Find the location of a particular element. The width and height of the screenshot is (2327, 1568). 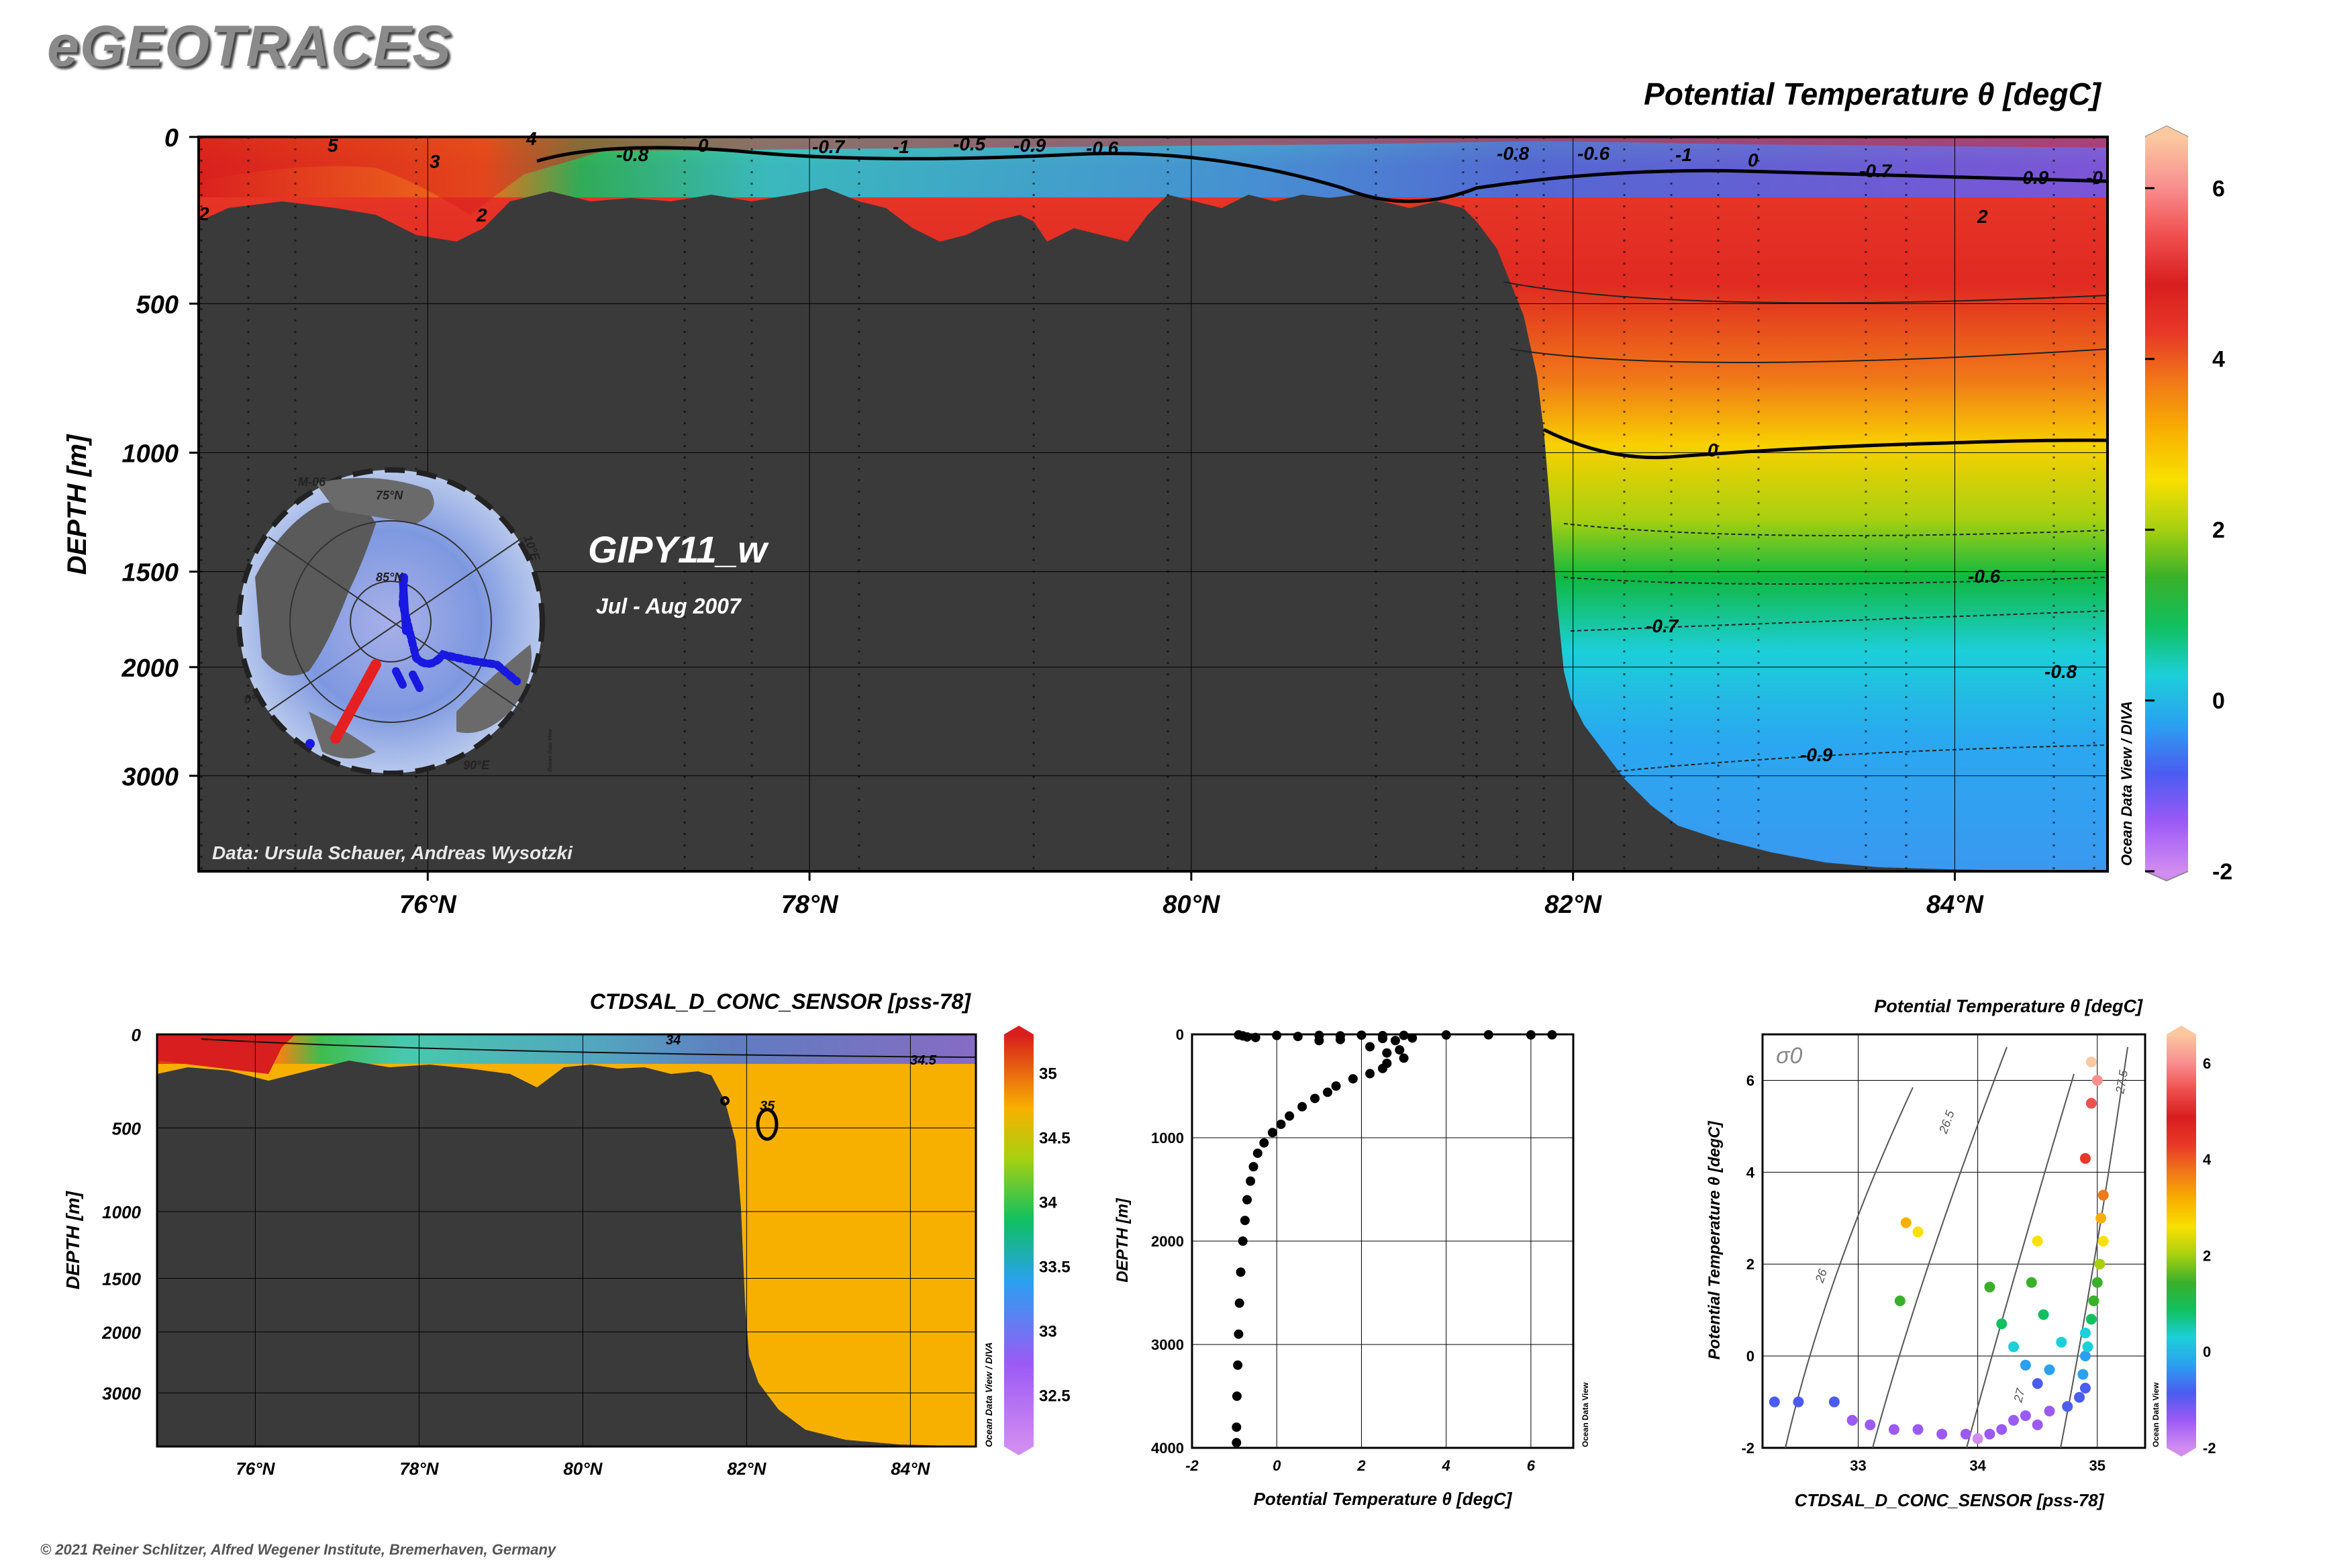

inset-map-islands is located at coordinates (374, 501).